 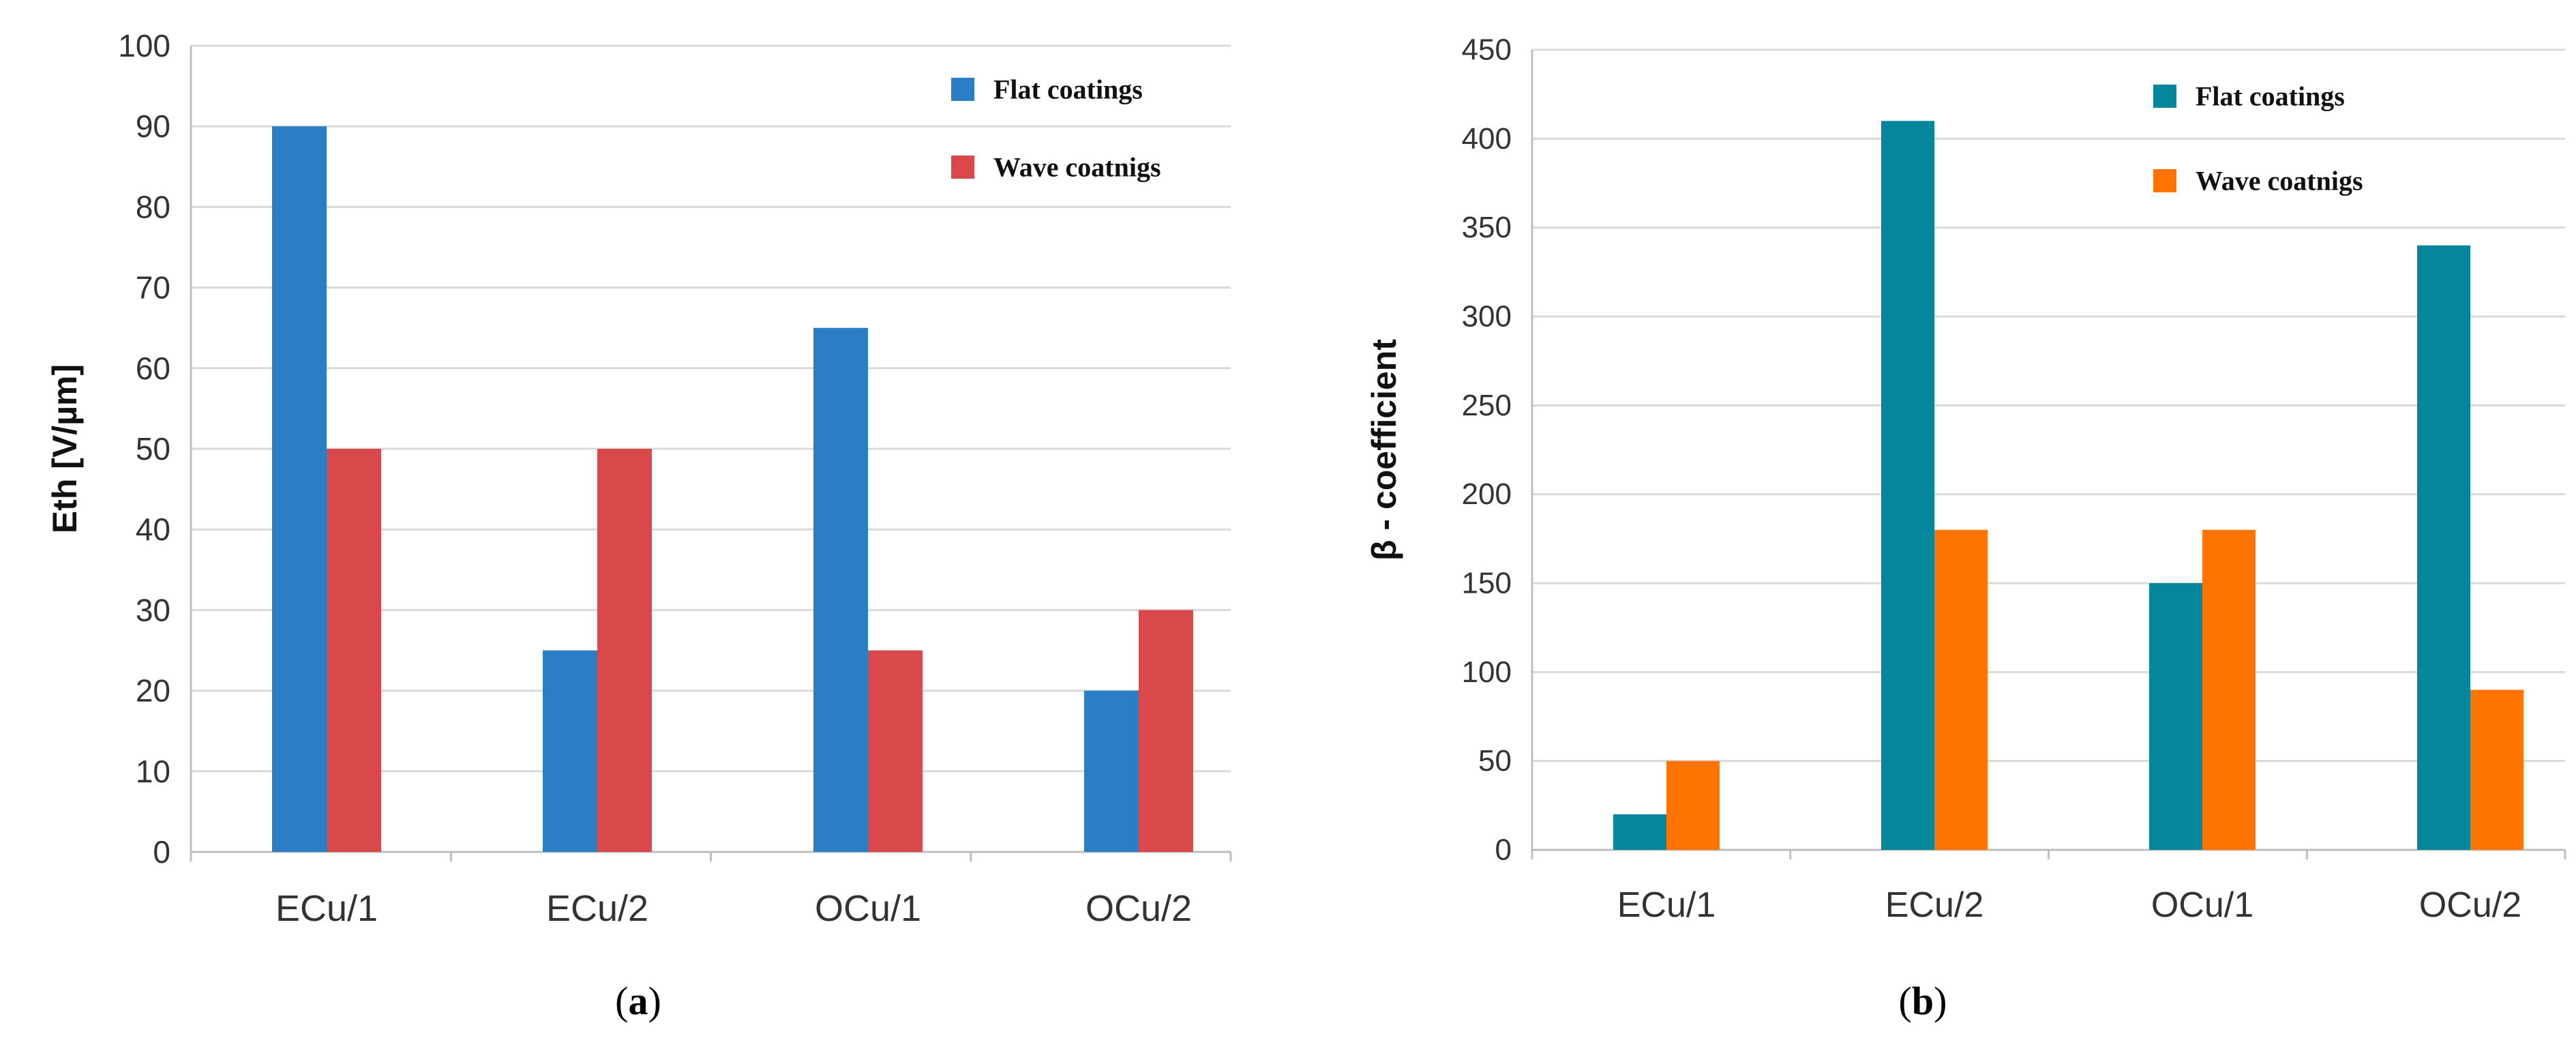 What do you see at coordinates (1487, 227) in the screenshot?
I see `y-tick-label: 350` at bounding box center [1487, 227].